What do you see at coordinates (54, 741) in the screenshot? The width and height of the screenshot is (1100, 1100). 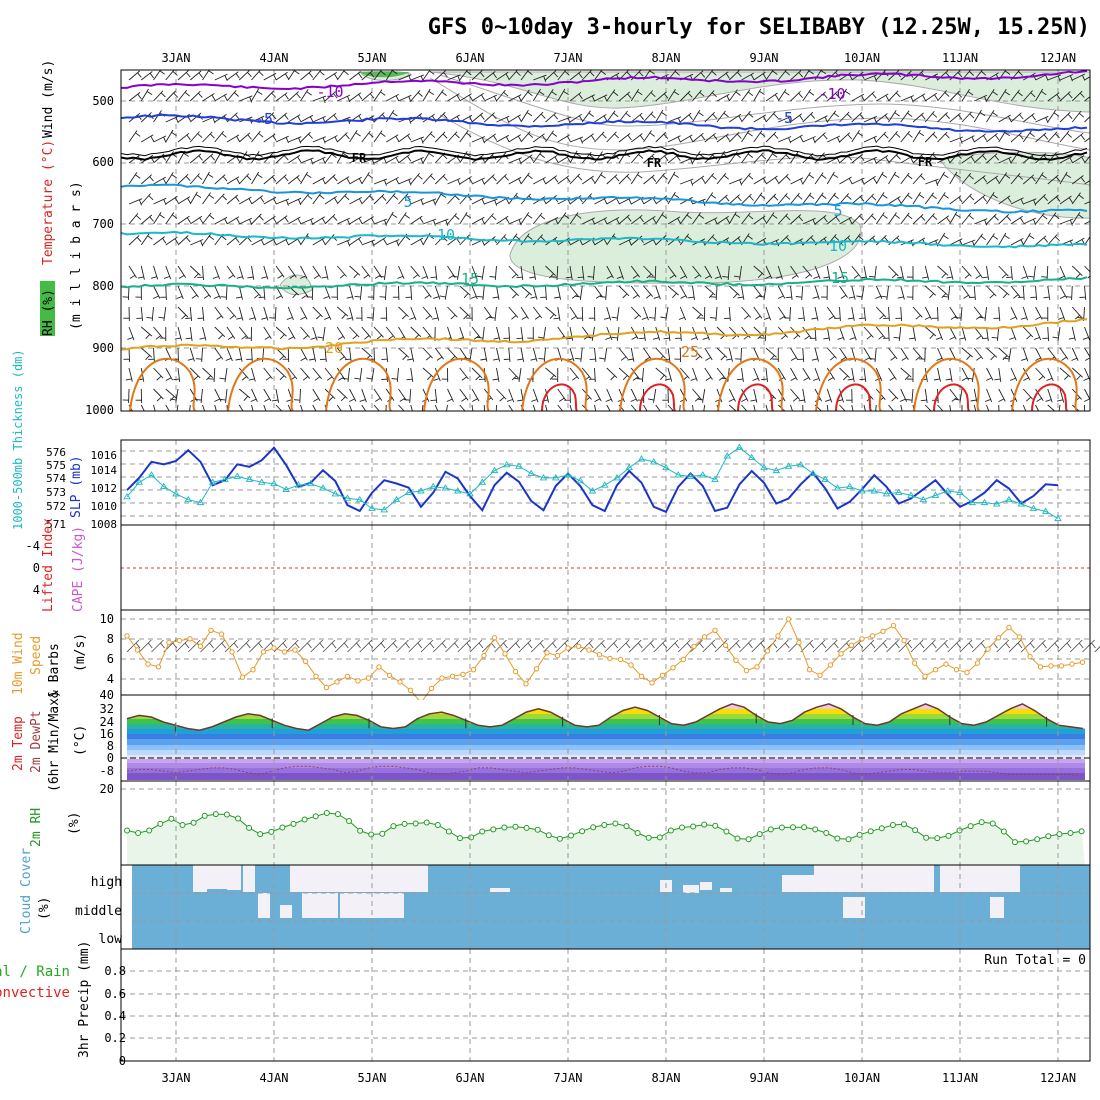 I see `minmax-axis-label: (6hr Min/Max)` at bounding box center [54, 741].